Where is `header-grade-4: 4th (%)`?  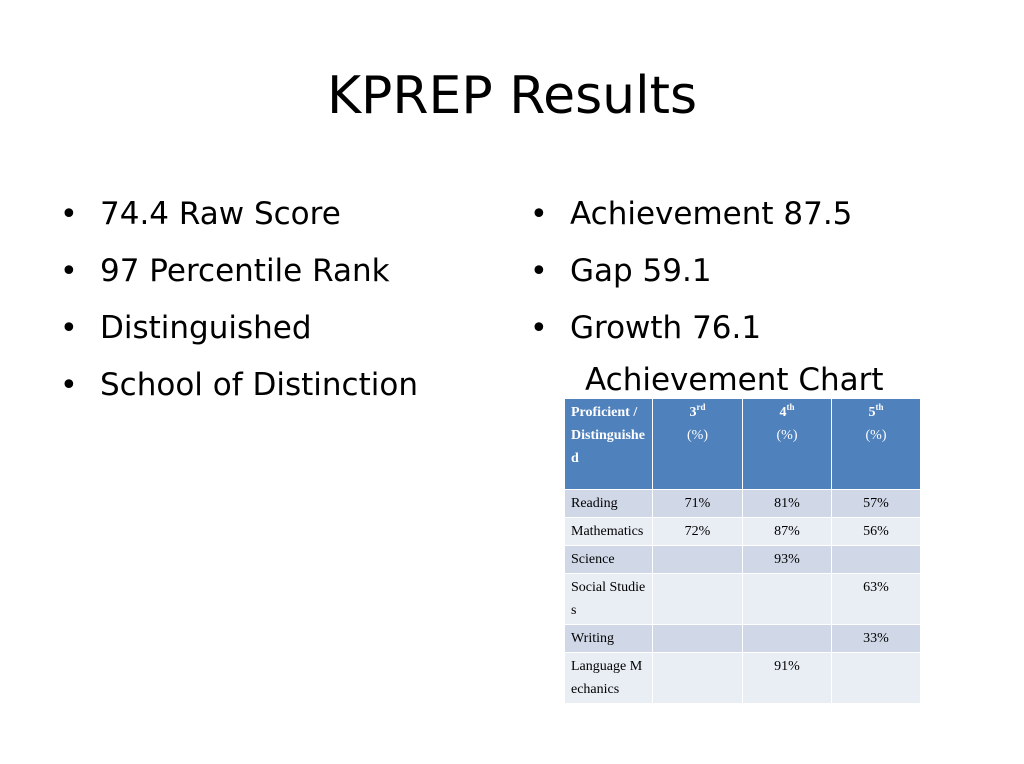
header-grade-4: 4th (%) is located at coordinates (787, 444).